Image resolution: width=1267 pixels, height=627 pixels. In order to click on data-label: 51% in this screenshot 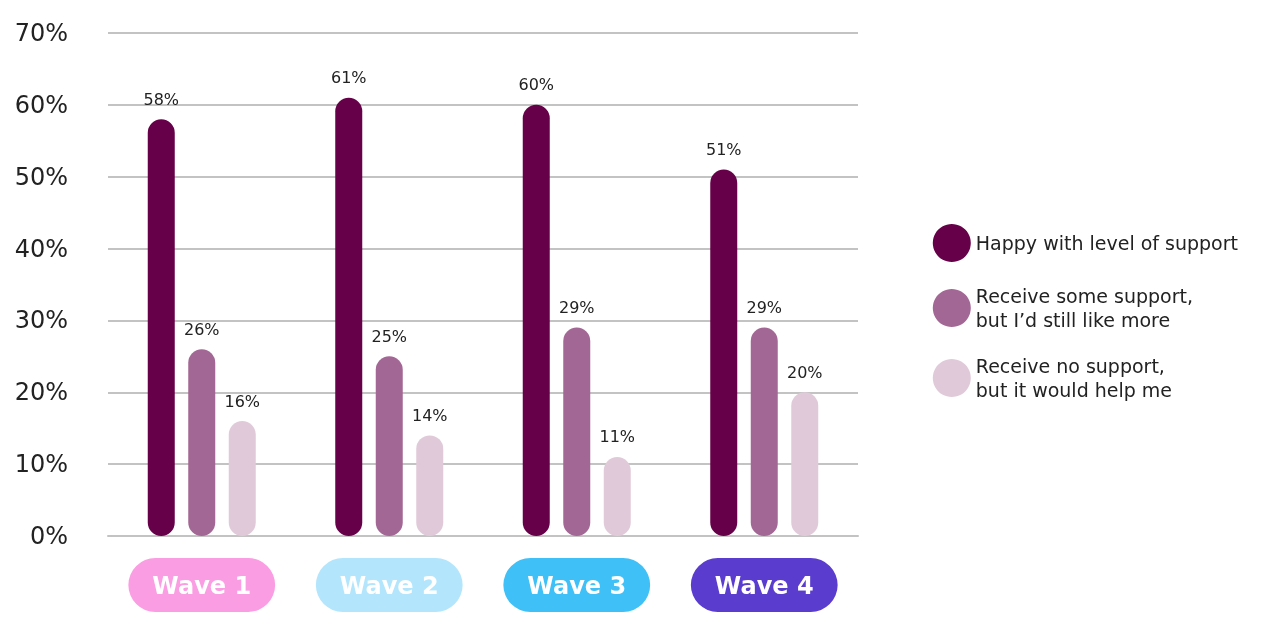, I will do `click(723, 150)`.